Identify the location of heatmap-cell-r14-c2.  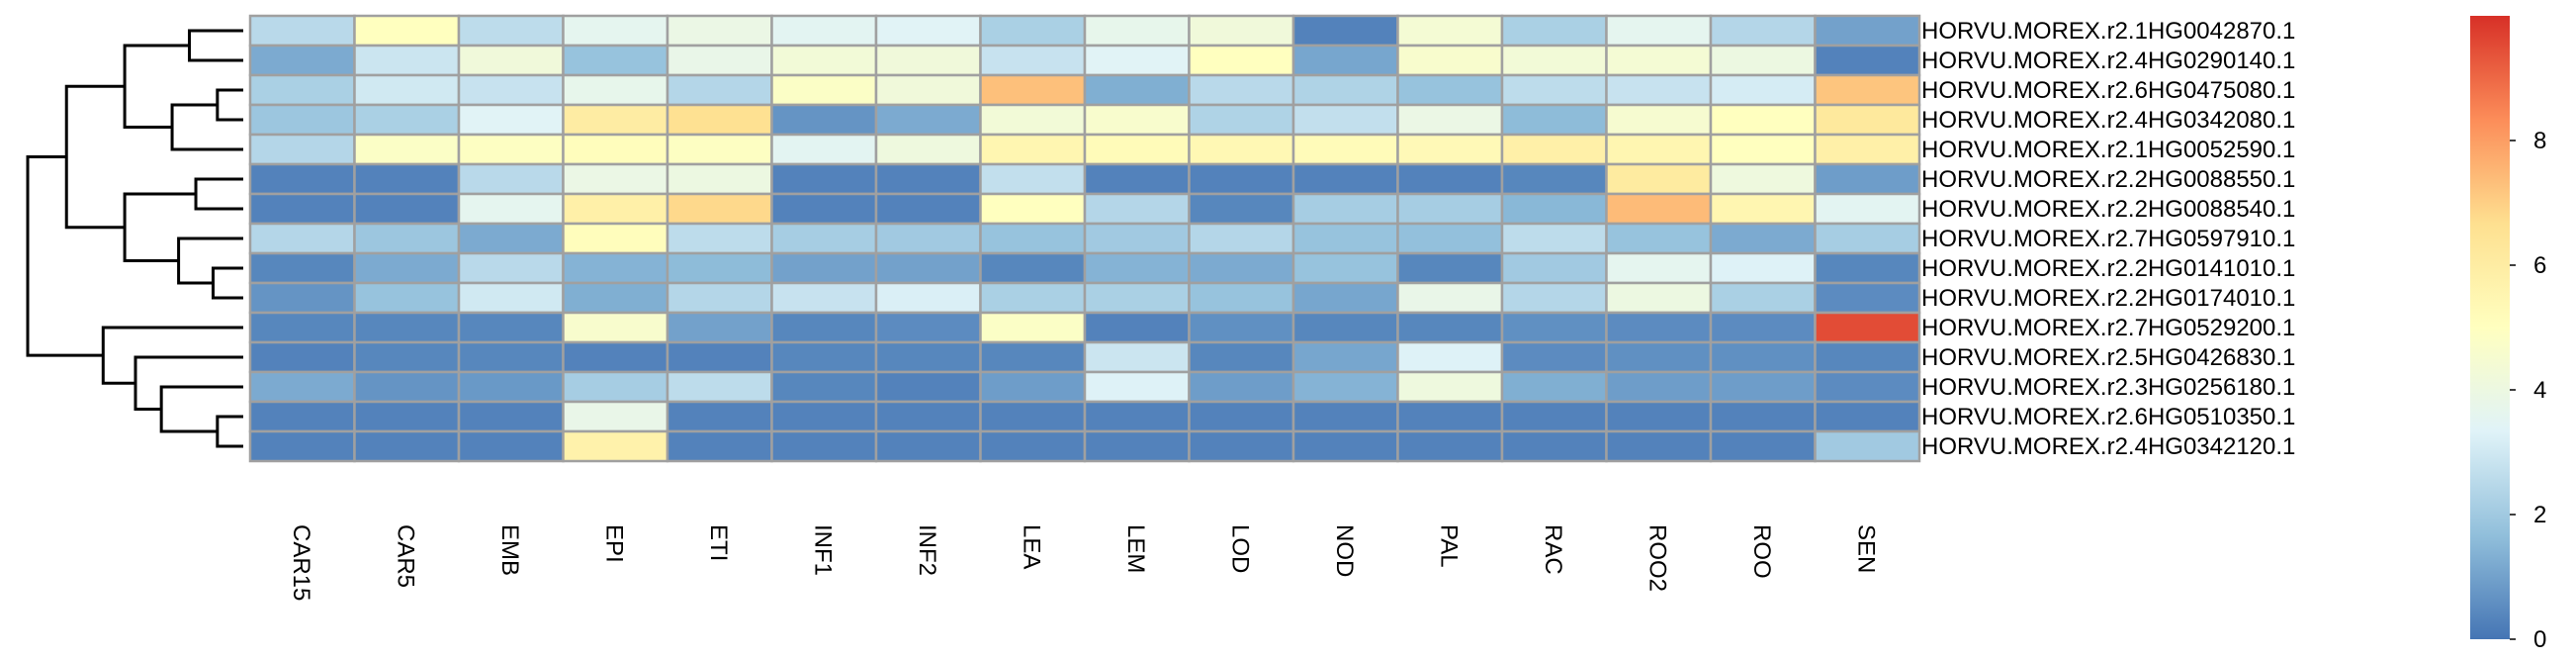
(511, 446).